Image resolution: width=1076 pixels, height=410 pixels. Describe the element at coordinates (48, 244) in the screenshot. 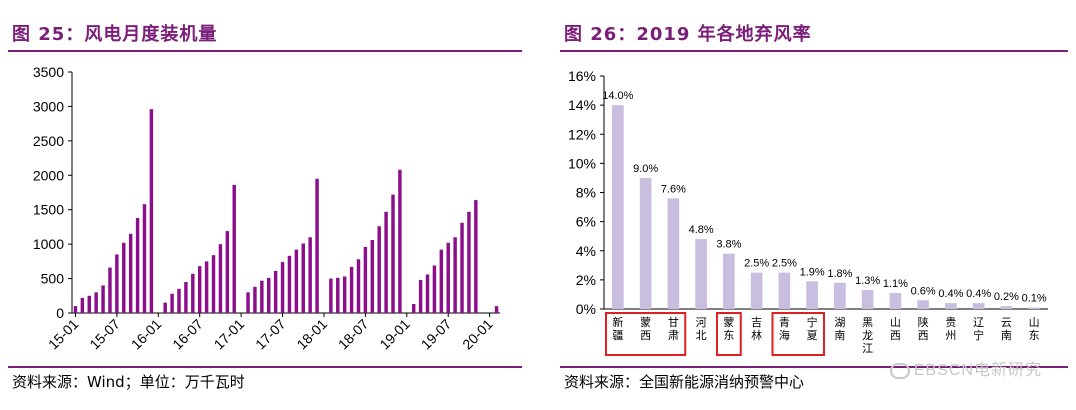

I see `y-tick-label: 1000` at that location.